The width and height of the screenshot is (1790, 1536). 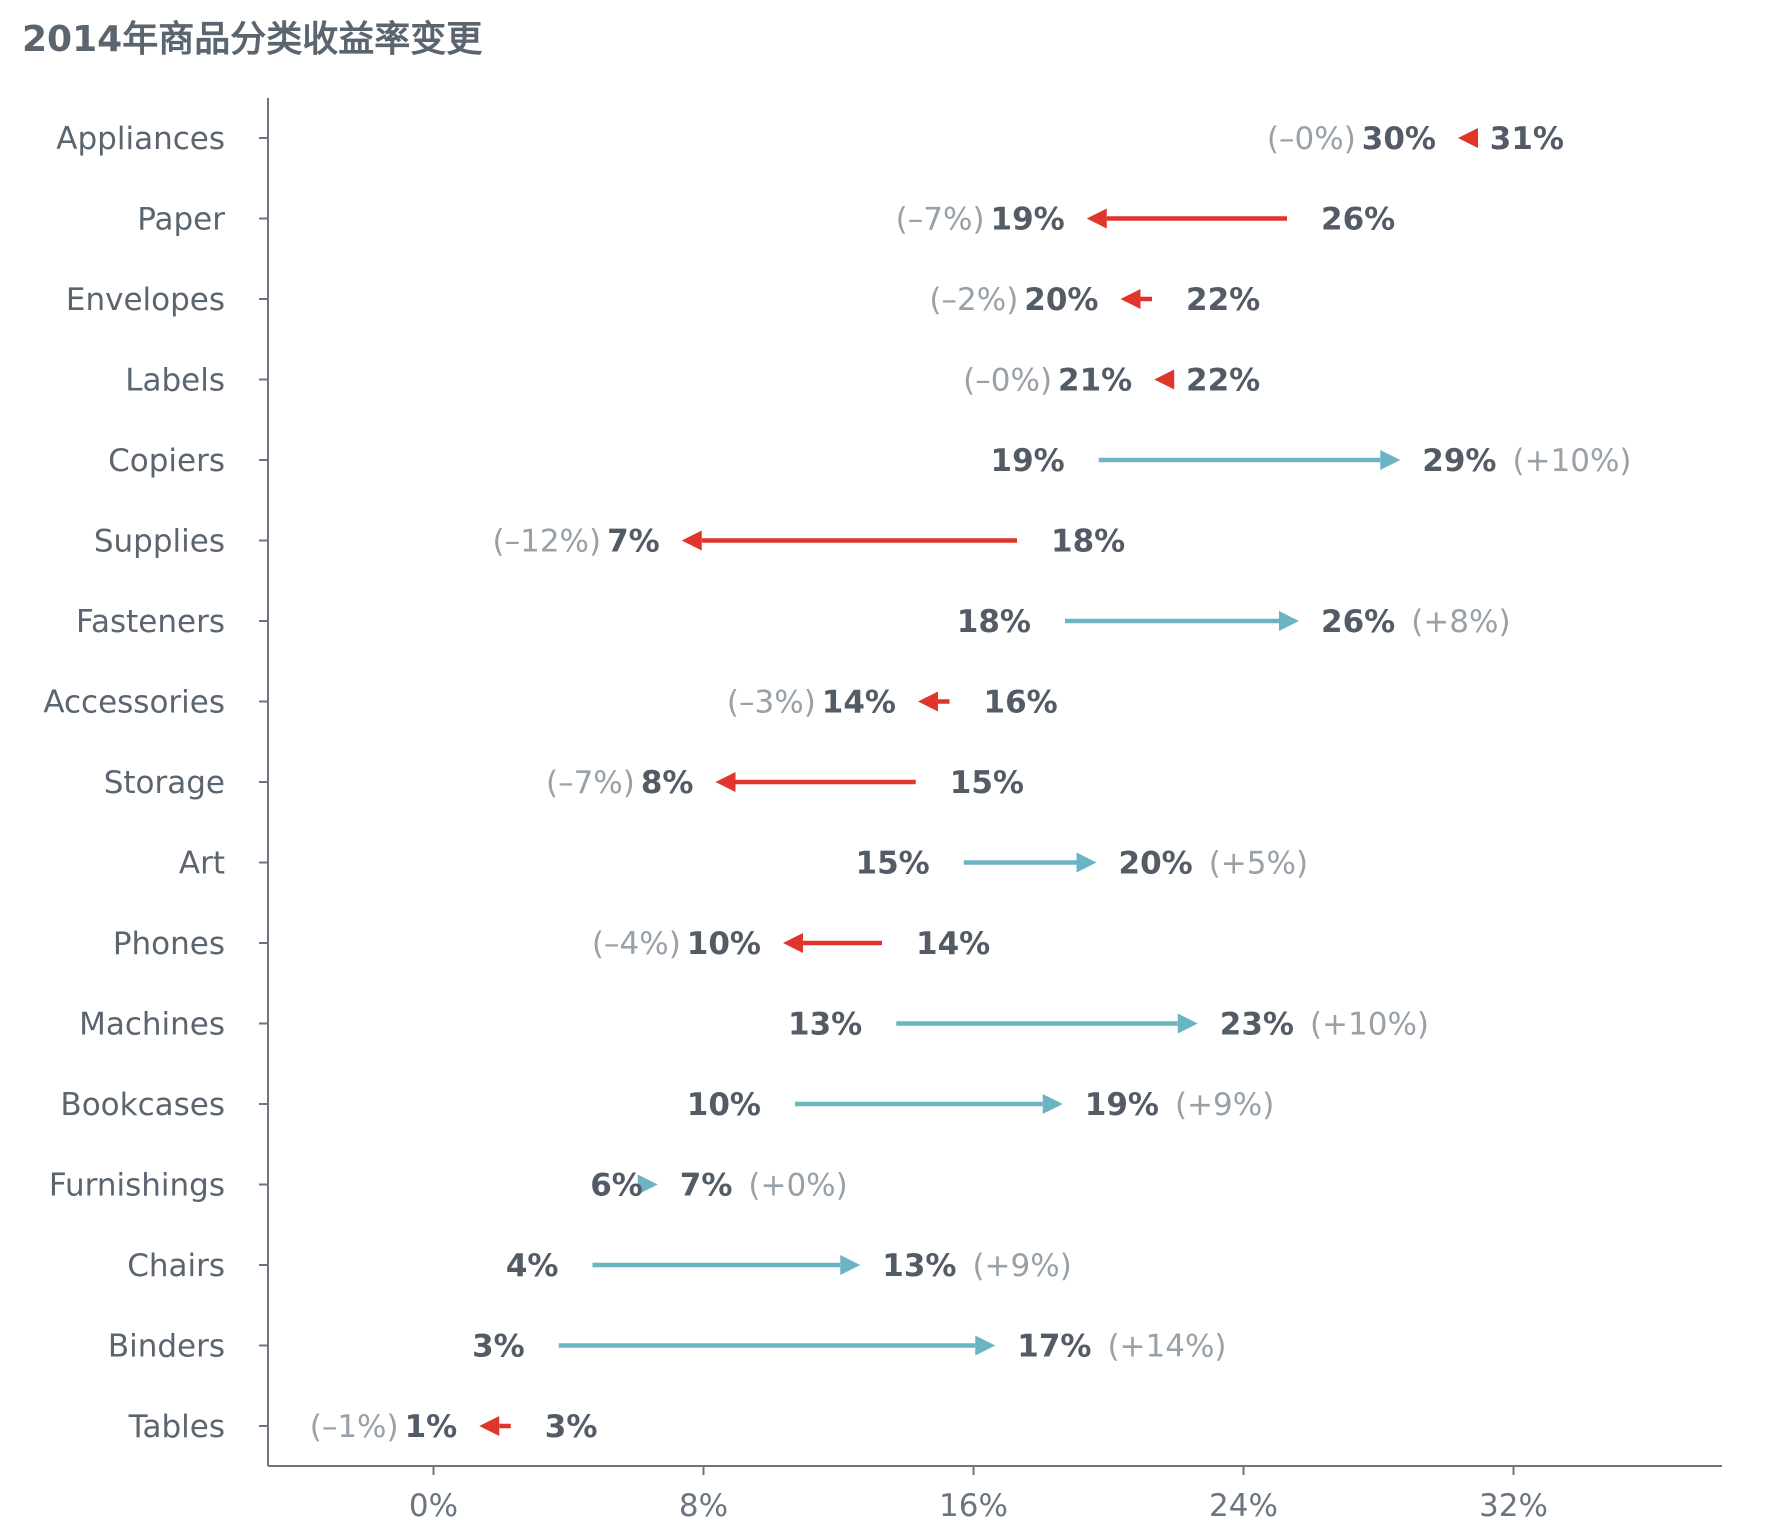 I want to click on category-label: Fasteners, so click(x=150, y=622).